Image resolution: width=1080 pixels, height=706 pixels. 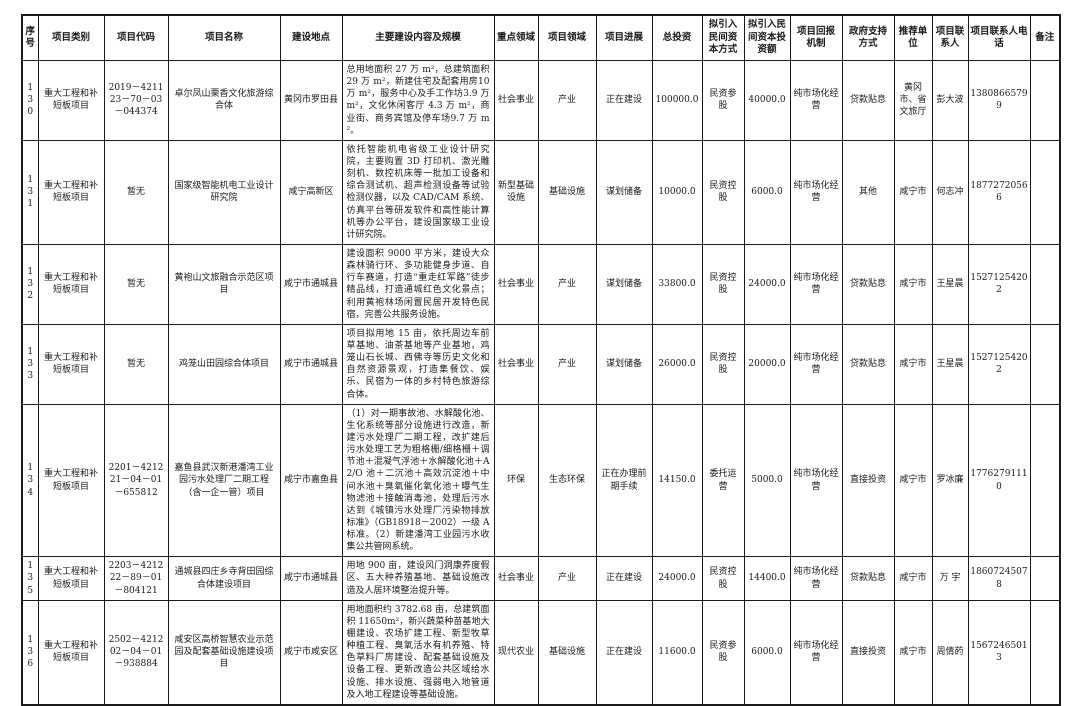 What do you see at coordinates (913, 100) in the screenshot?
I see `cell-recommender: 黄冈市、省文旅厅` at bounding box center [913, 100].